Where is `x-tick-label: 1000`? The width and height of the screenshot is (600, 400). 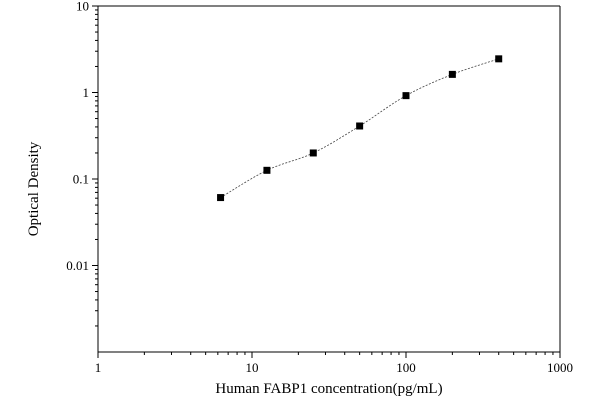 x-tick-label: 1000 is located at coordinates (560, 367).